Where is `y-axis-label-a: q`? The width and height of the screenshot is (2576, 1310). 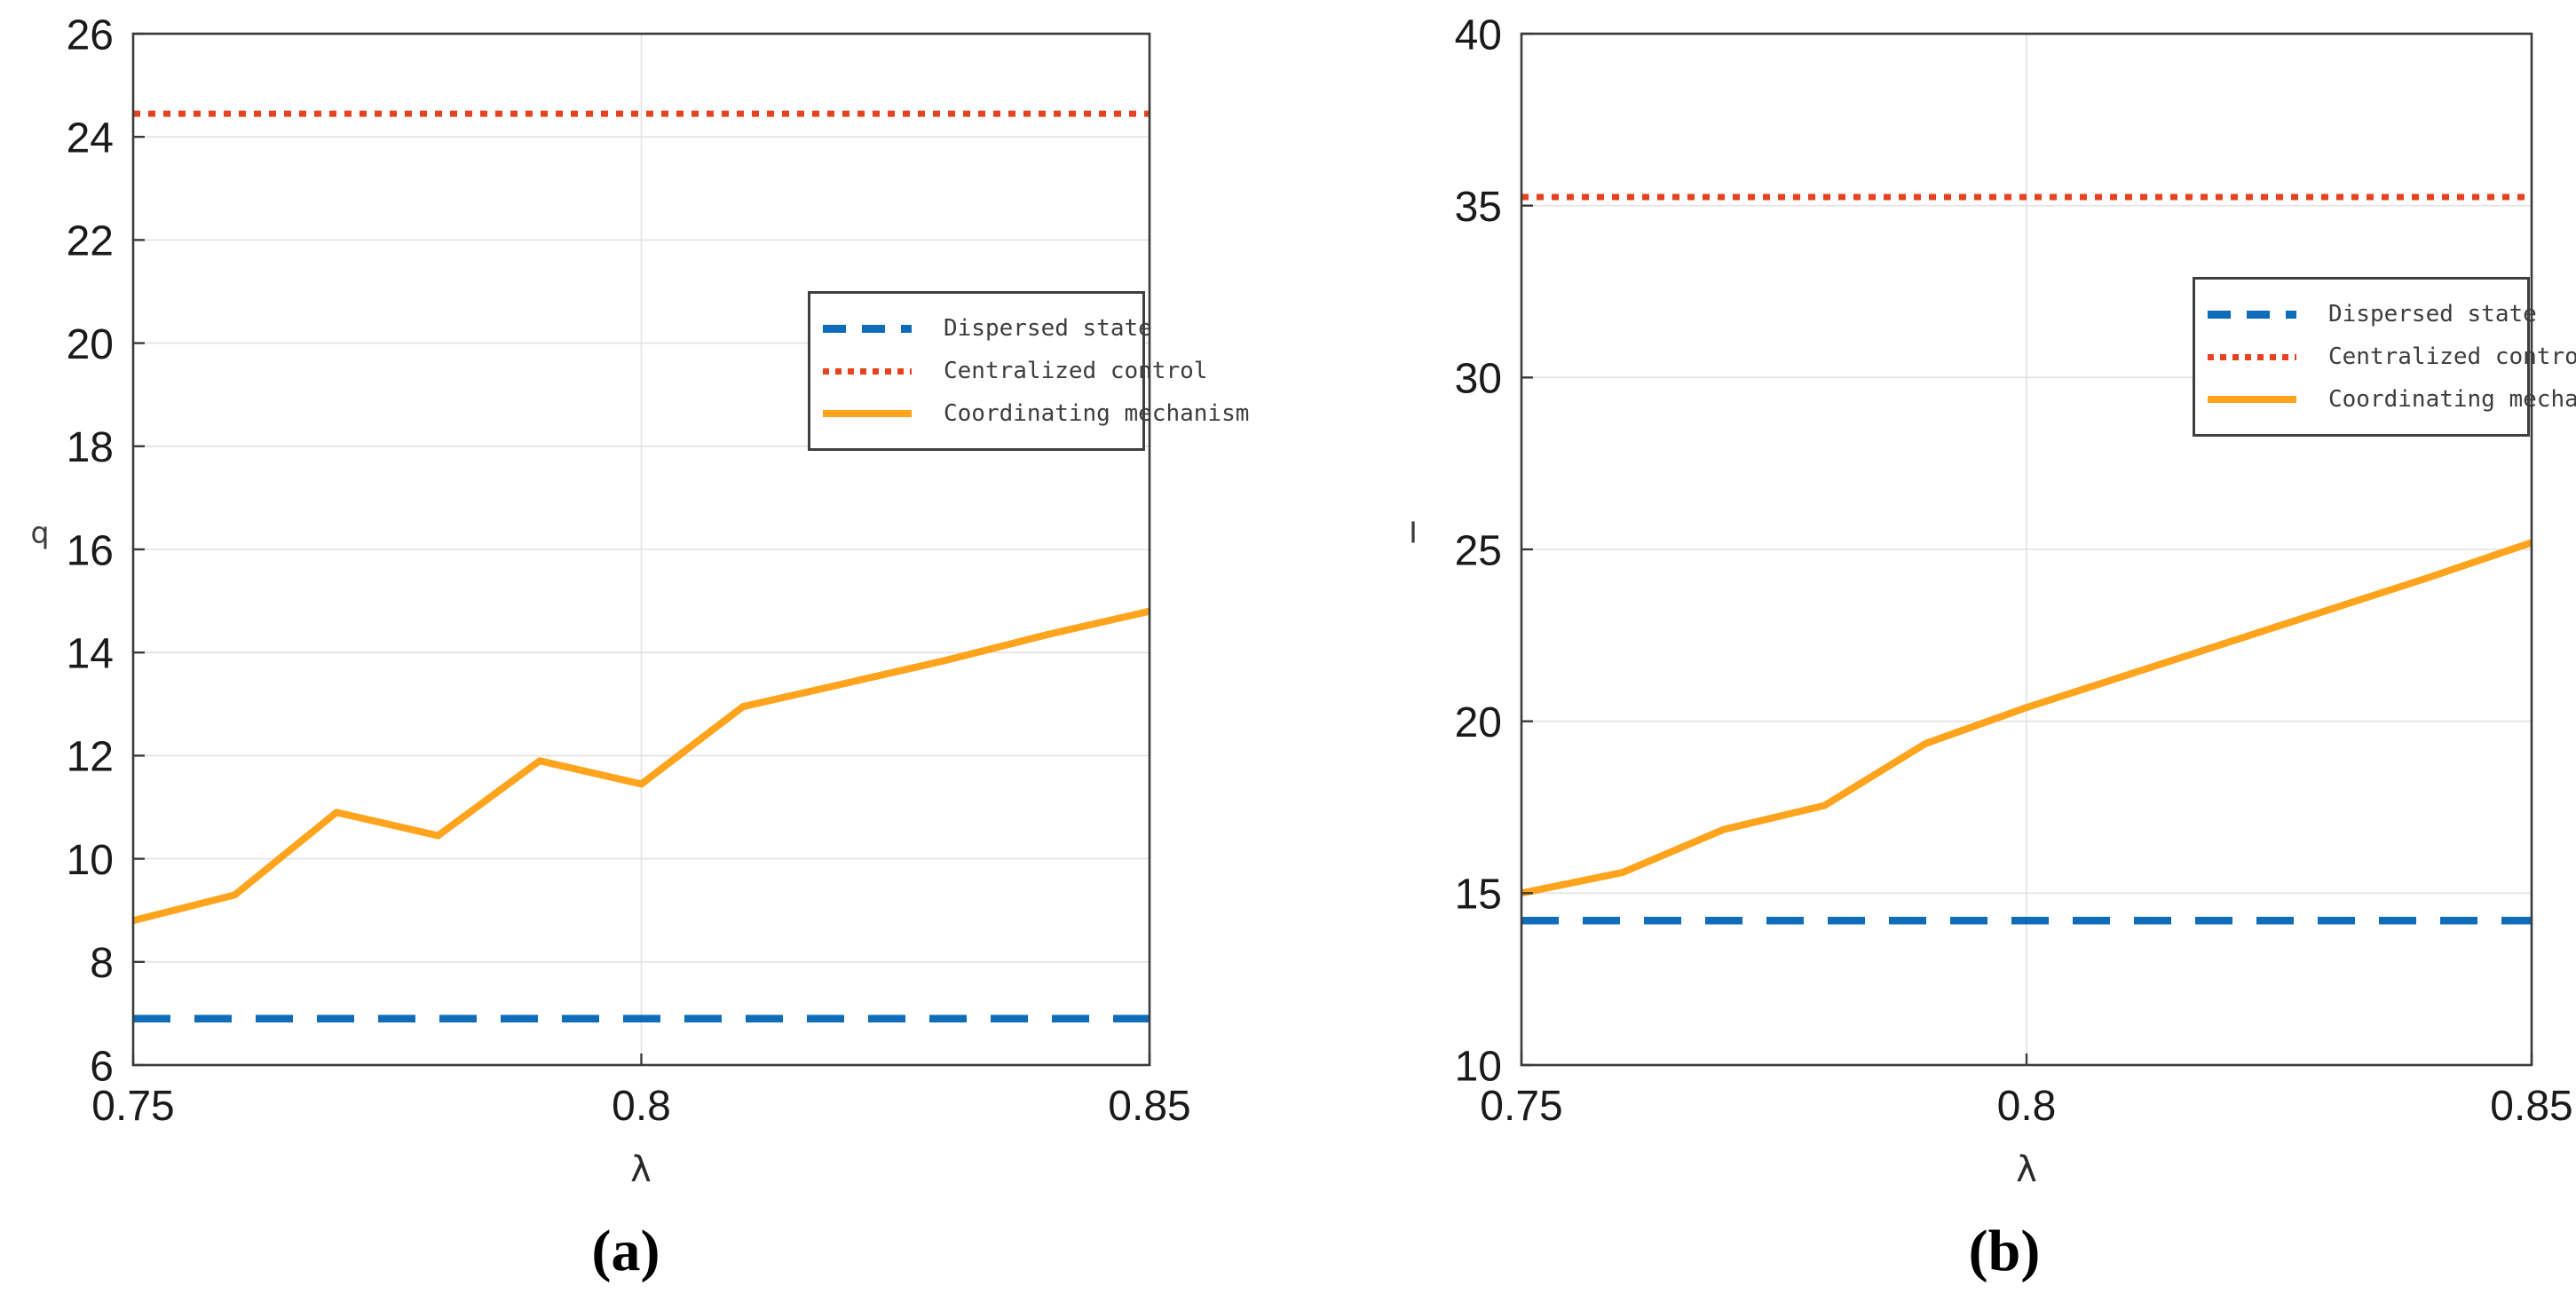 y-axis-label-a: q is located at coordinates (40, 532).